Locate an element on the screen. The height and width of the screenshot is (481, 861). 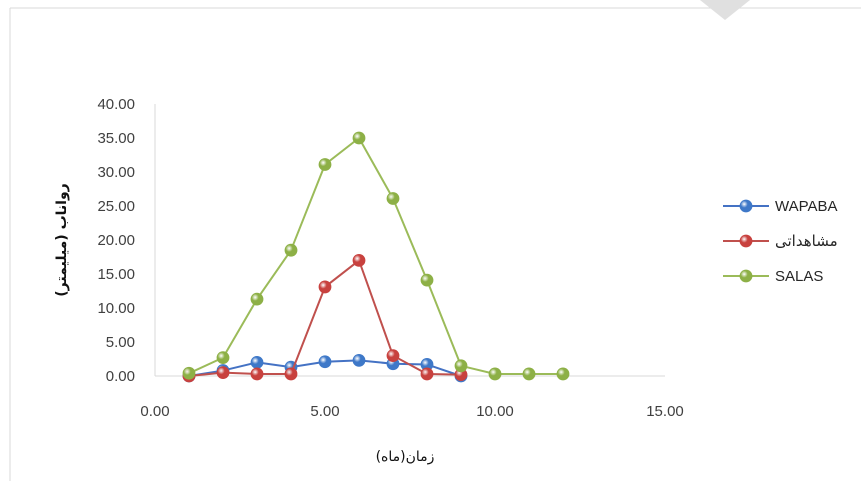
x-tick-labels: 0.00 5.00 10.00 15.00 is located at coordinates (411, 411).